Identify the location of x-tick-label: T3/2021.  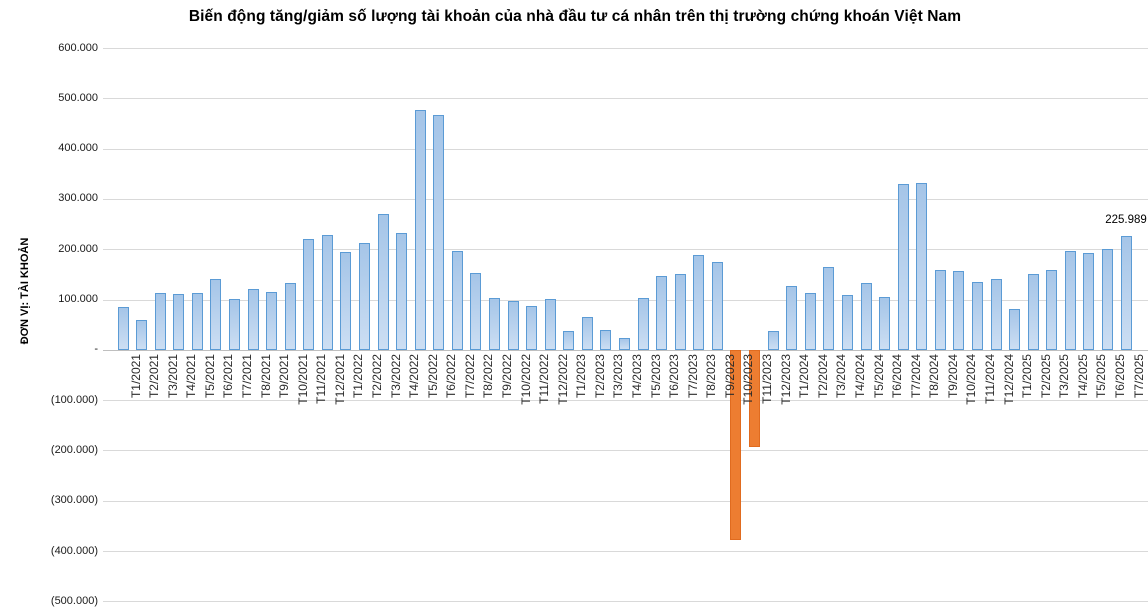
(172, 376).